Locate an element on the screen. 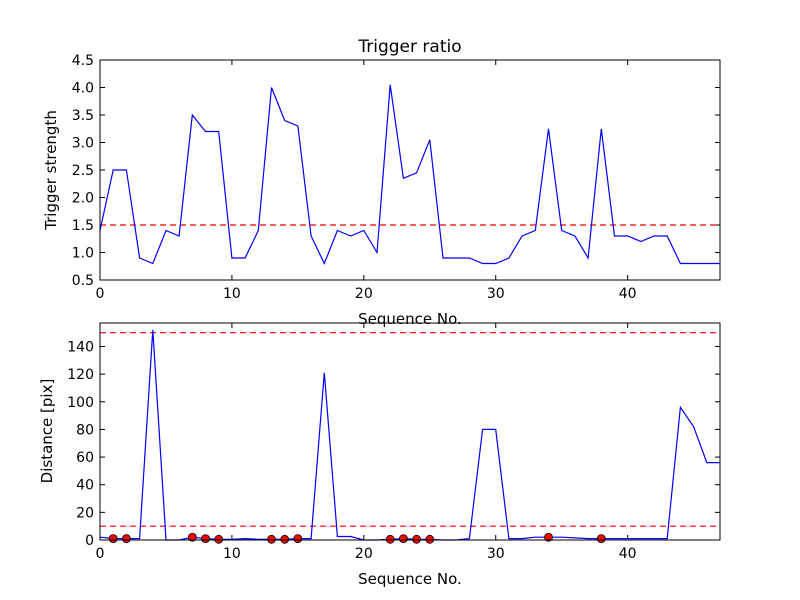 This screenshot has width=800, height=600. y-tick-label: 120 is located at coordinates (80, 375).